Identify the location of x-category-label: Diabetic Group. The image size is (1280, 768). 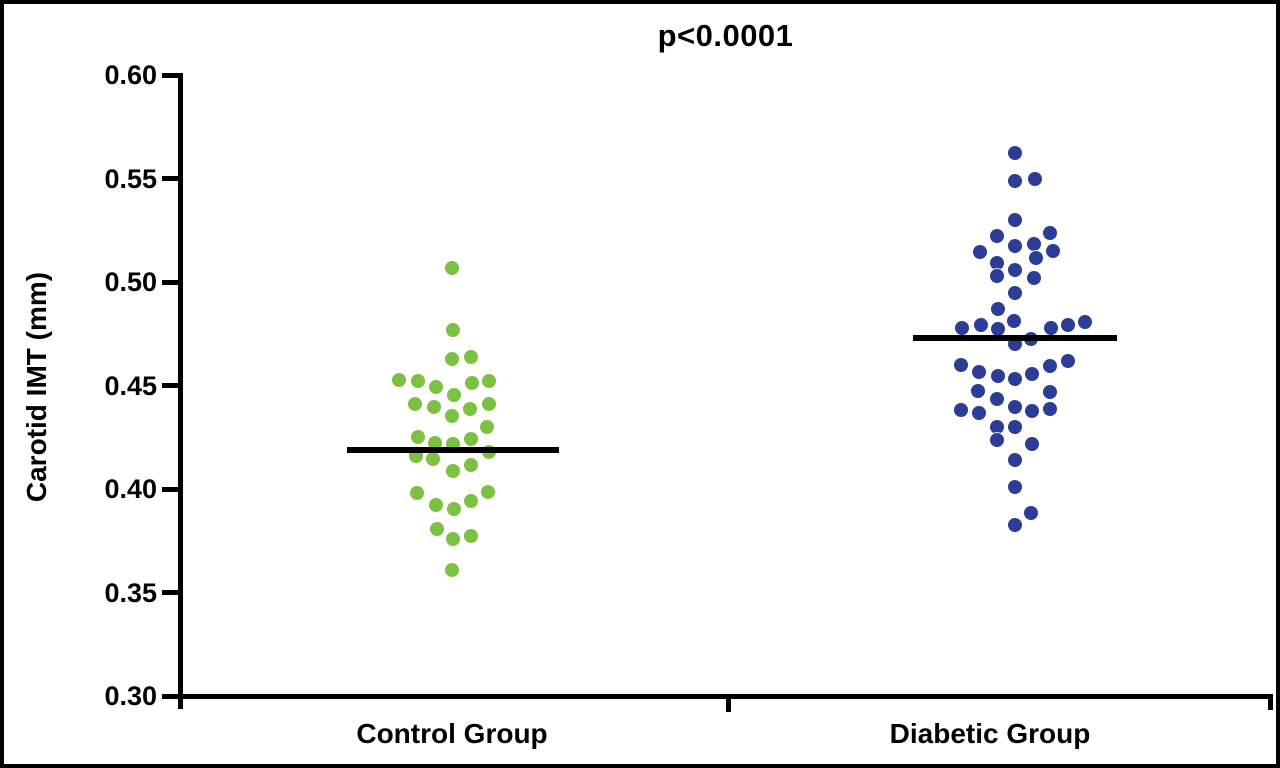
(990, 733).